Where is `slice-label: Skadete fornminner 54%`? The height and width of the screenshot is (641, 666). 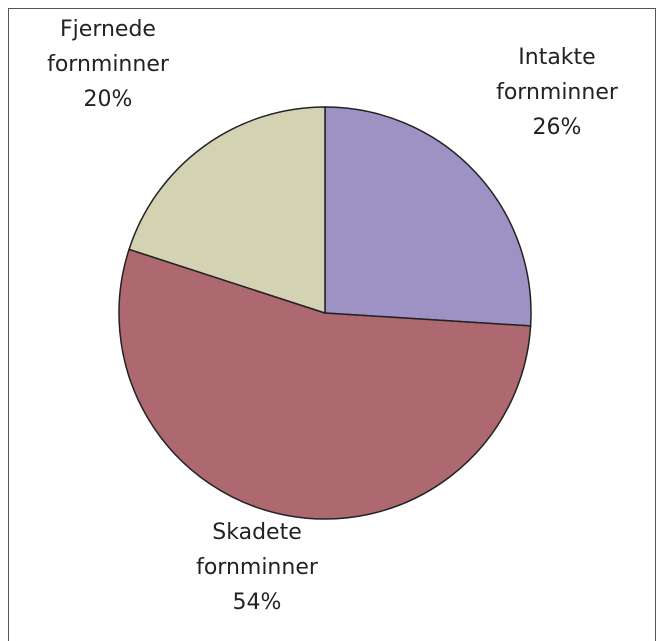 slice-label: Skadete fornminner 54% is located at coordinates (257, 567).